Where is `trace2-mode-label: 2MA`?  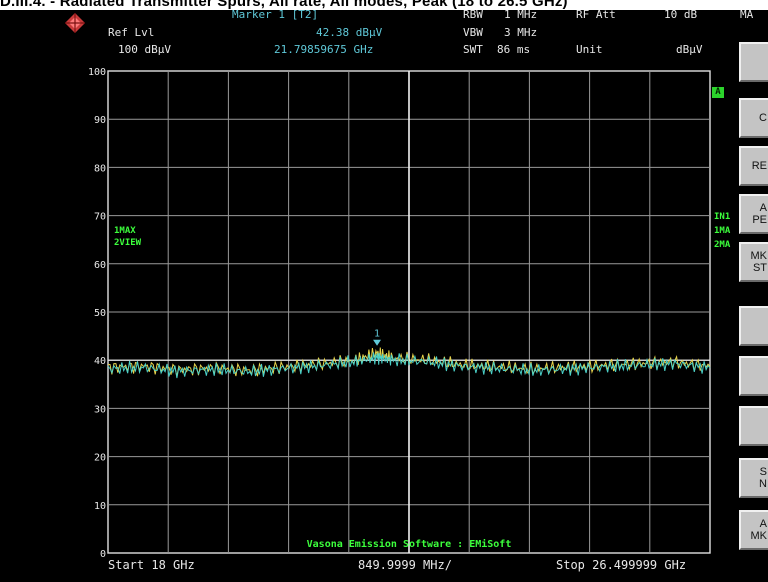
trace2-mode-label: 2MA is located at coordinates (722, 245).